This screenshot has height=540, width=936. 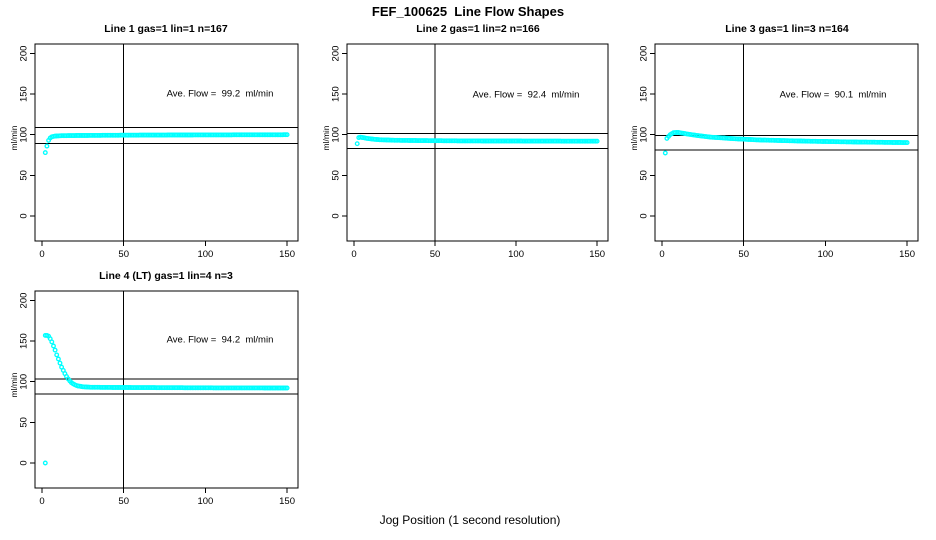 I want to click on subplot4-ave-flow-annotation: Ave. Flow = 94.2 ml/min, so click(x=220, y=340).